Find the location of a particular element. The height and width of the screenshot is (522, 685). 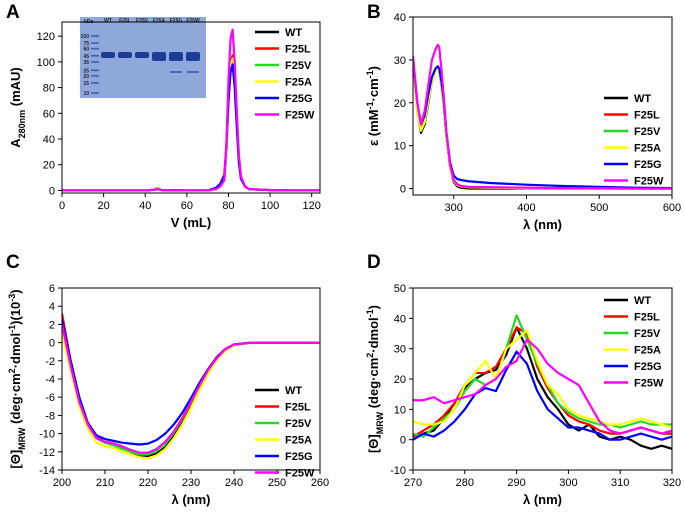

y-axis-label: [Θ]MRW (deg·cm2·dmol-1)(10-3) is located at coordinates (17, 378).